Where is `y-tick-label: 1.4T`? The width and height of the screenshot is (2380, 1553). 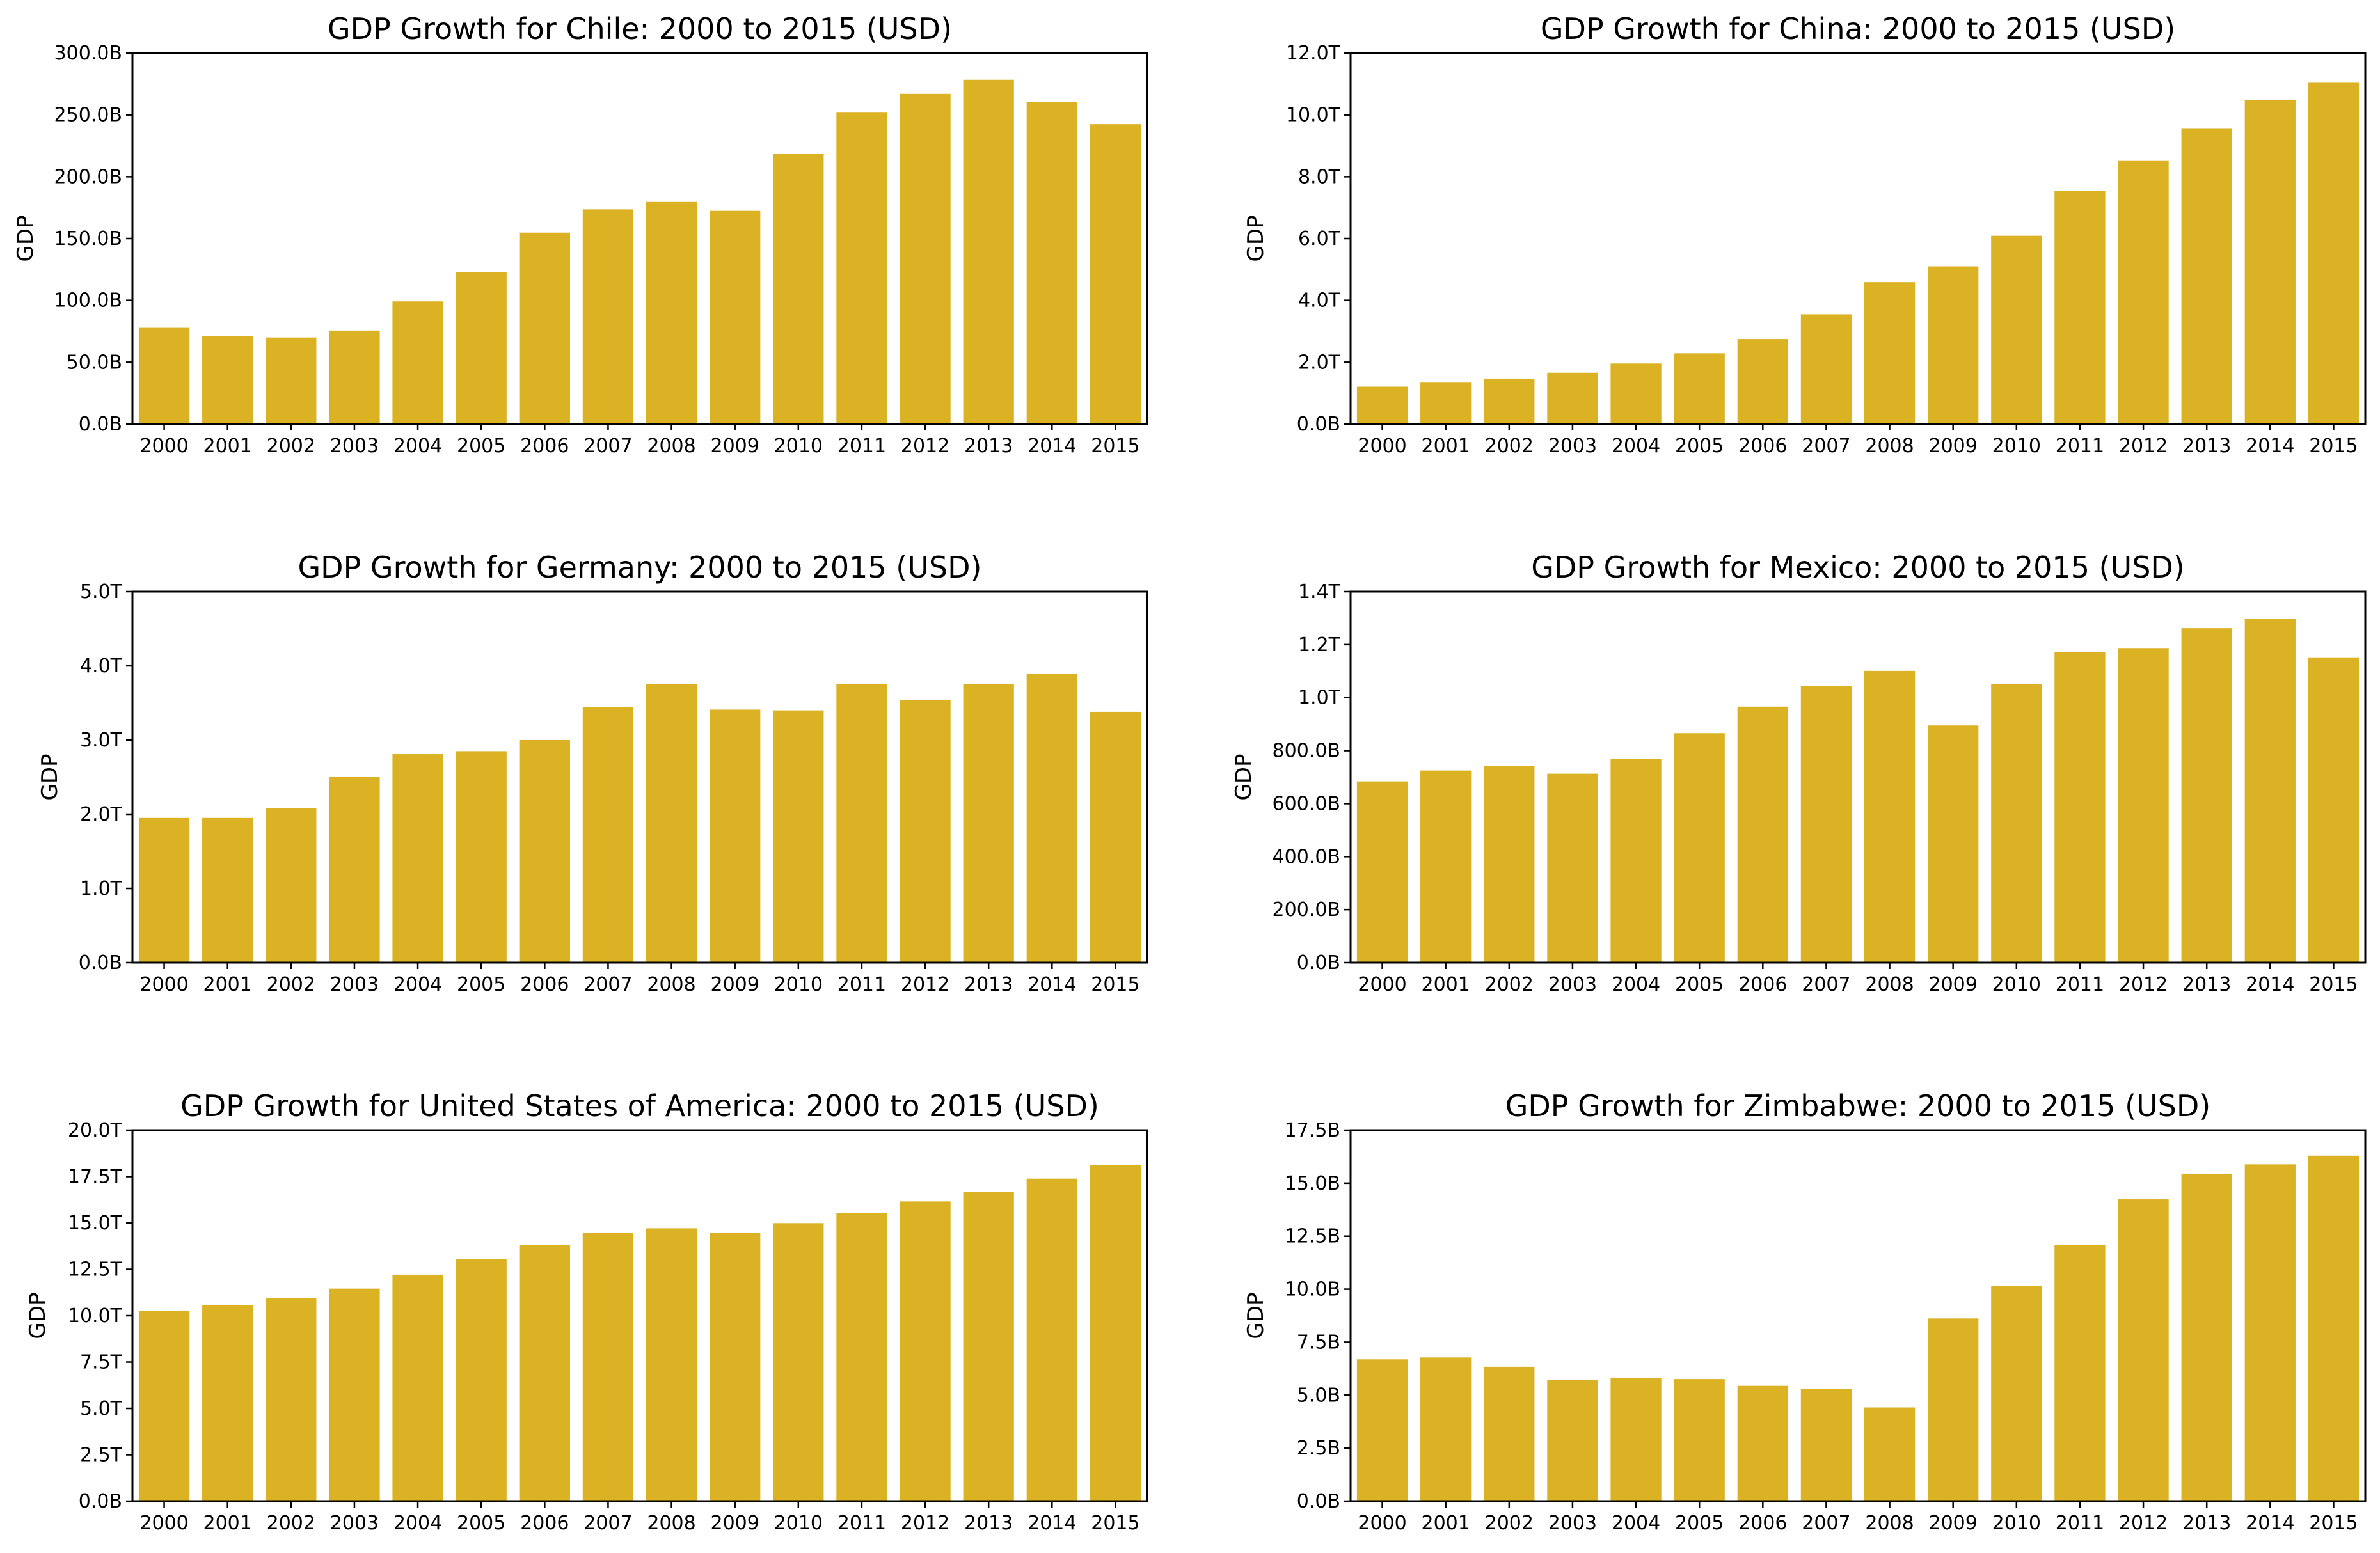
y-tick-label: 1.4T is located at coordinates (1319, 592).